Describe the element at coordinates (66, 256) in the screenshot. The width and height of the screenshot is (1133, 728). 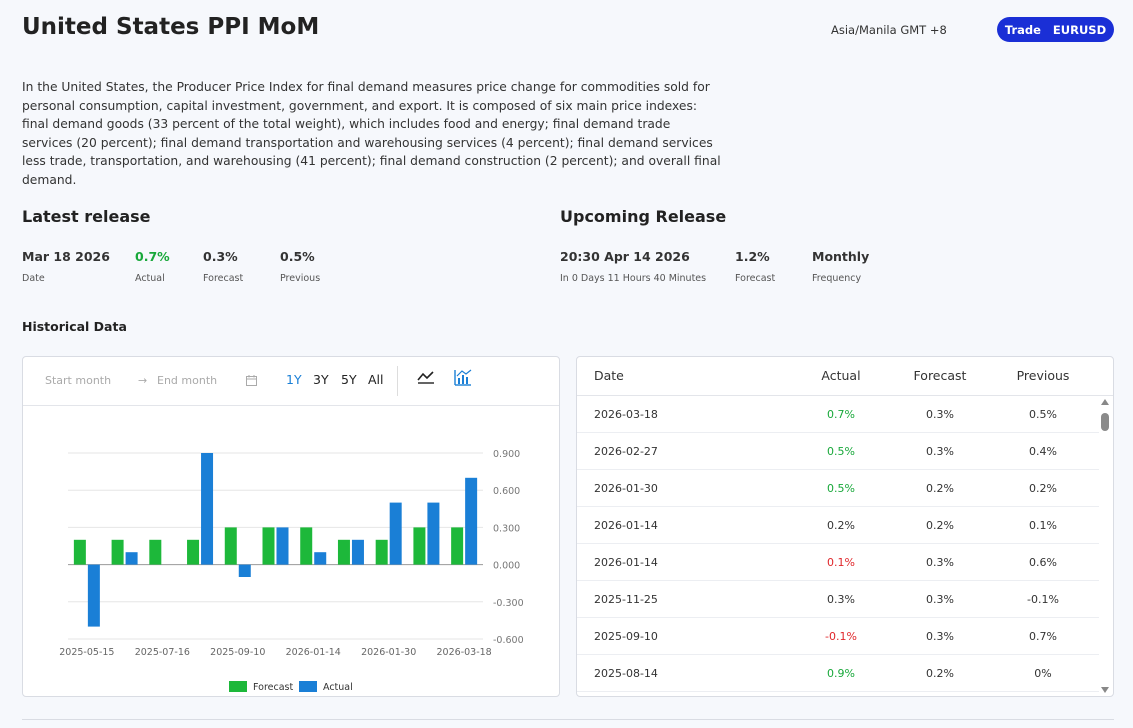
I see `latest-date-value: Mar 18 2026` at that location.